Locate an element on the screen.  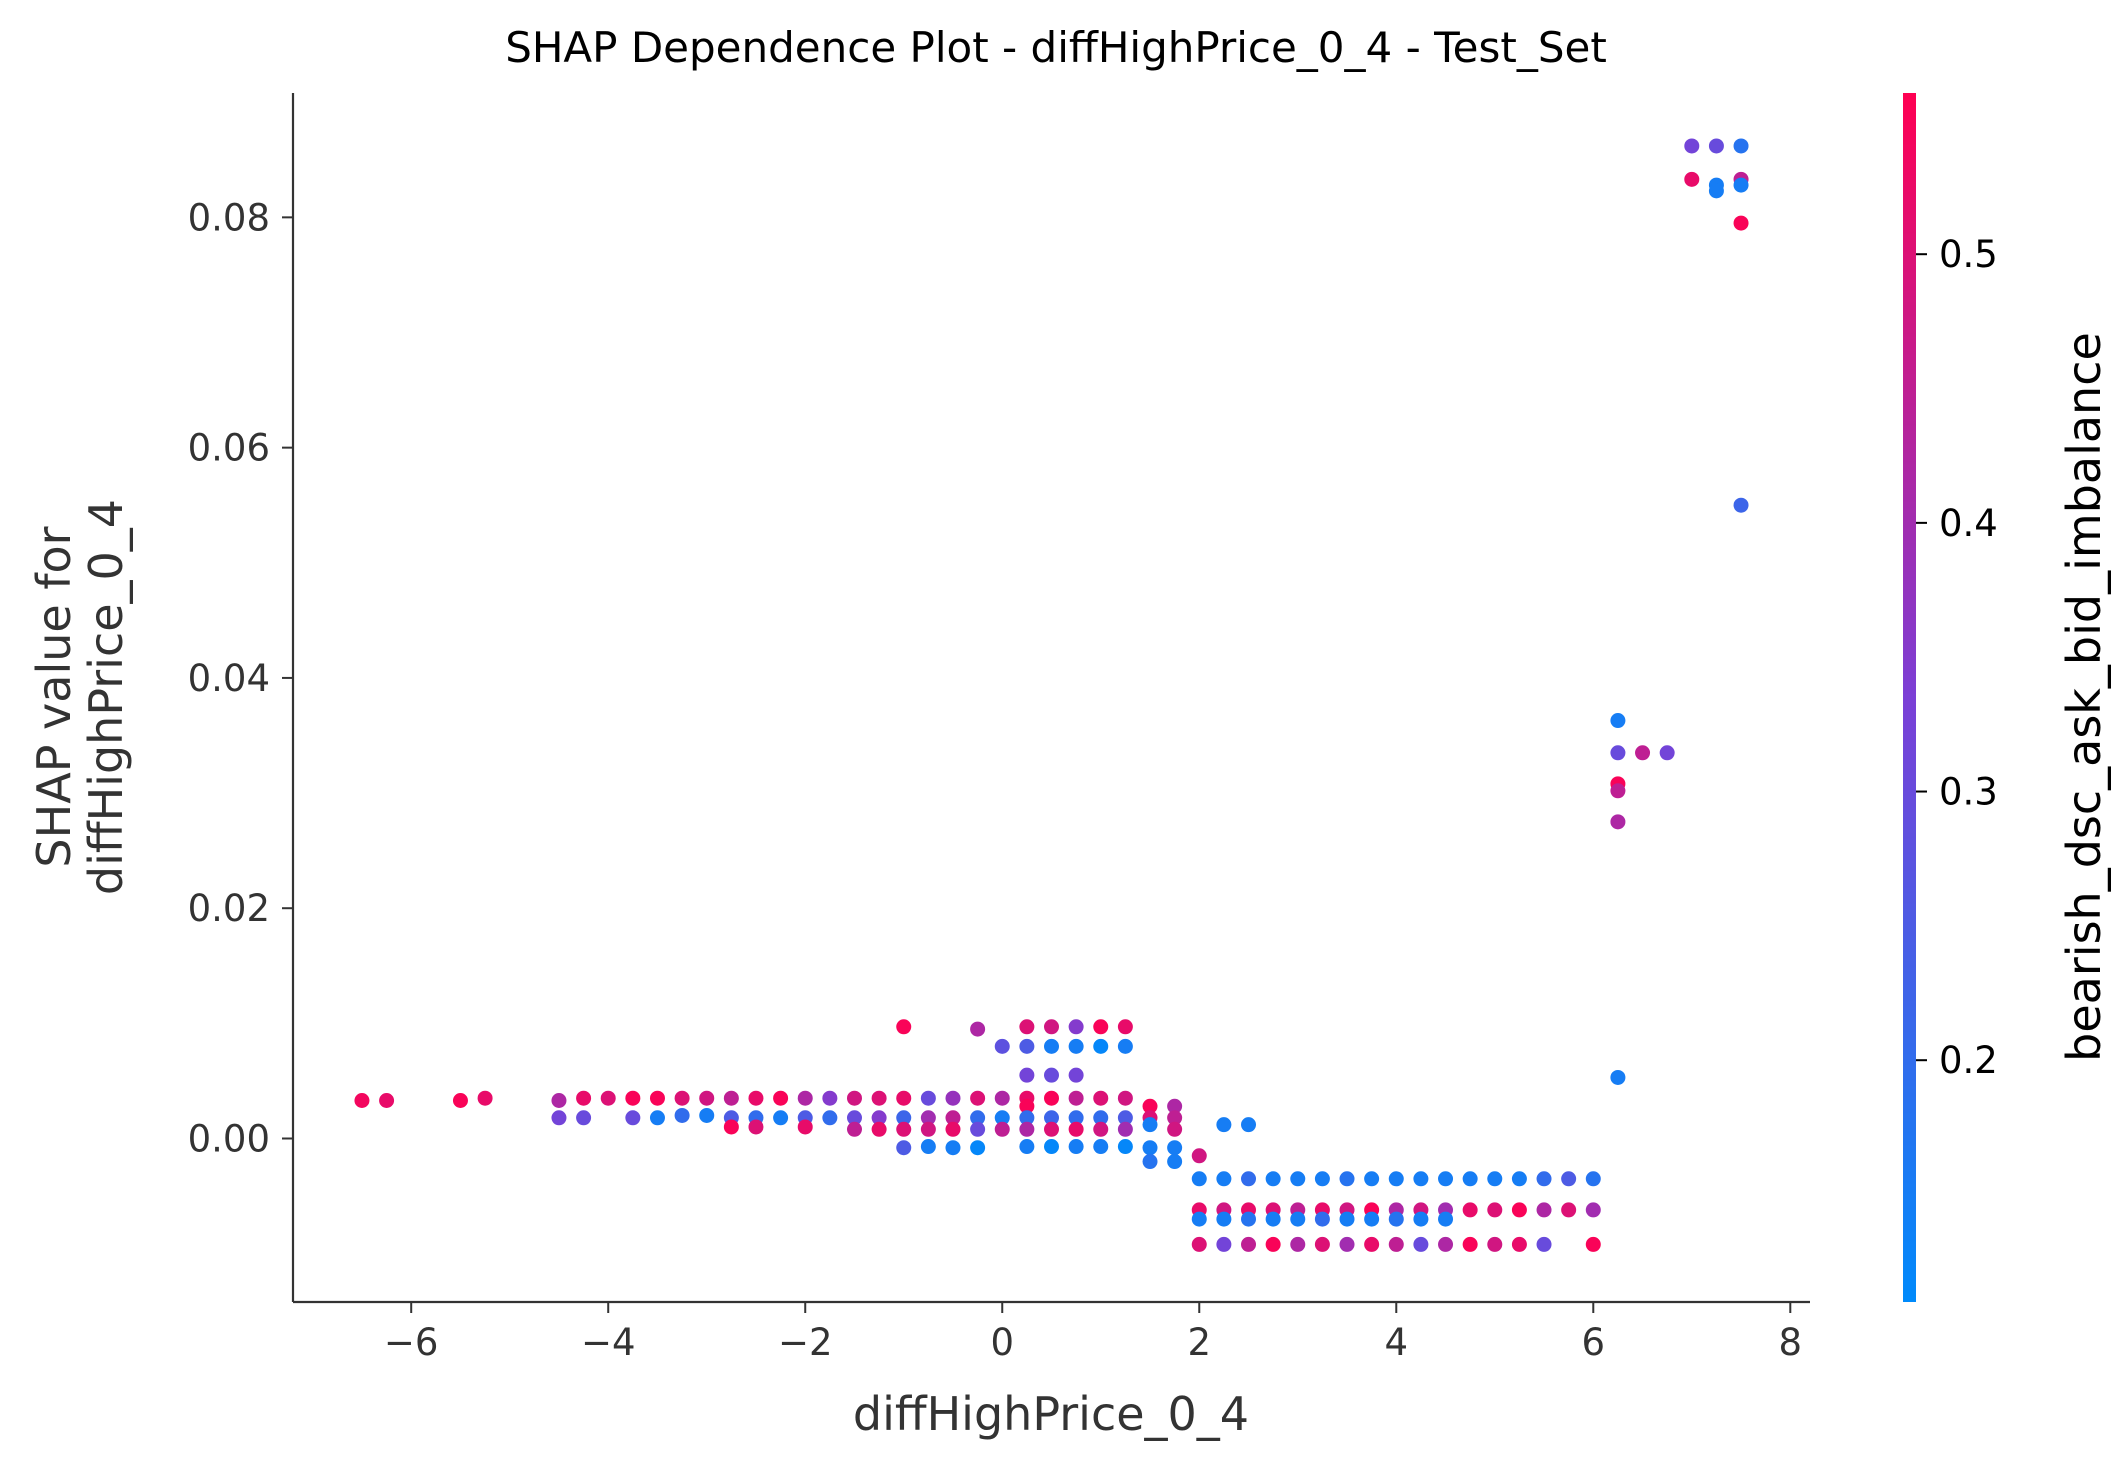
x-tick-label: 0 is located at coordinates (1002, 1342).